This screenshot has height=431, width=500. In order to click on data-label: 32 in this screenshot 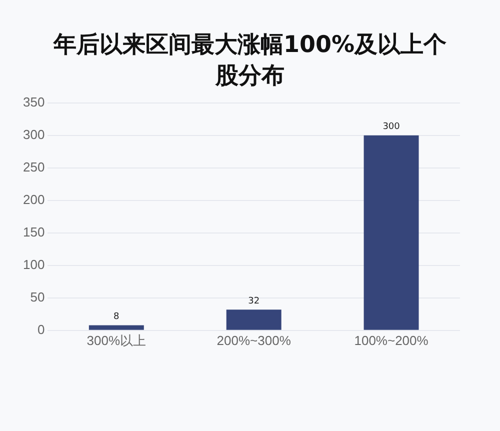, I will do `click(254, 301)`.